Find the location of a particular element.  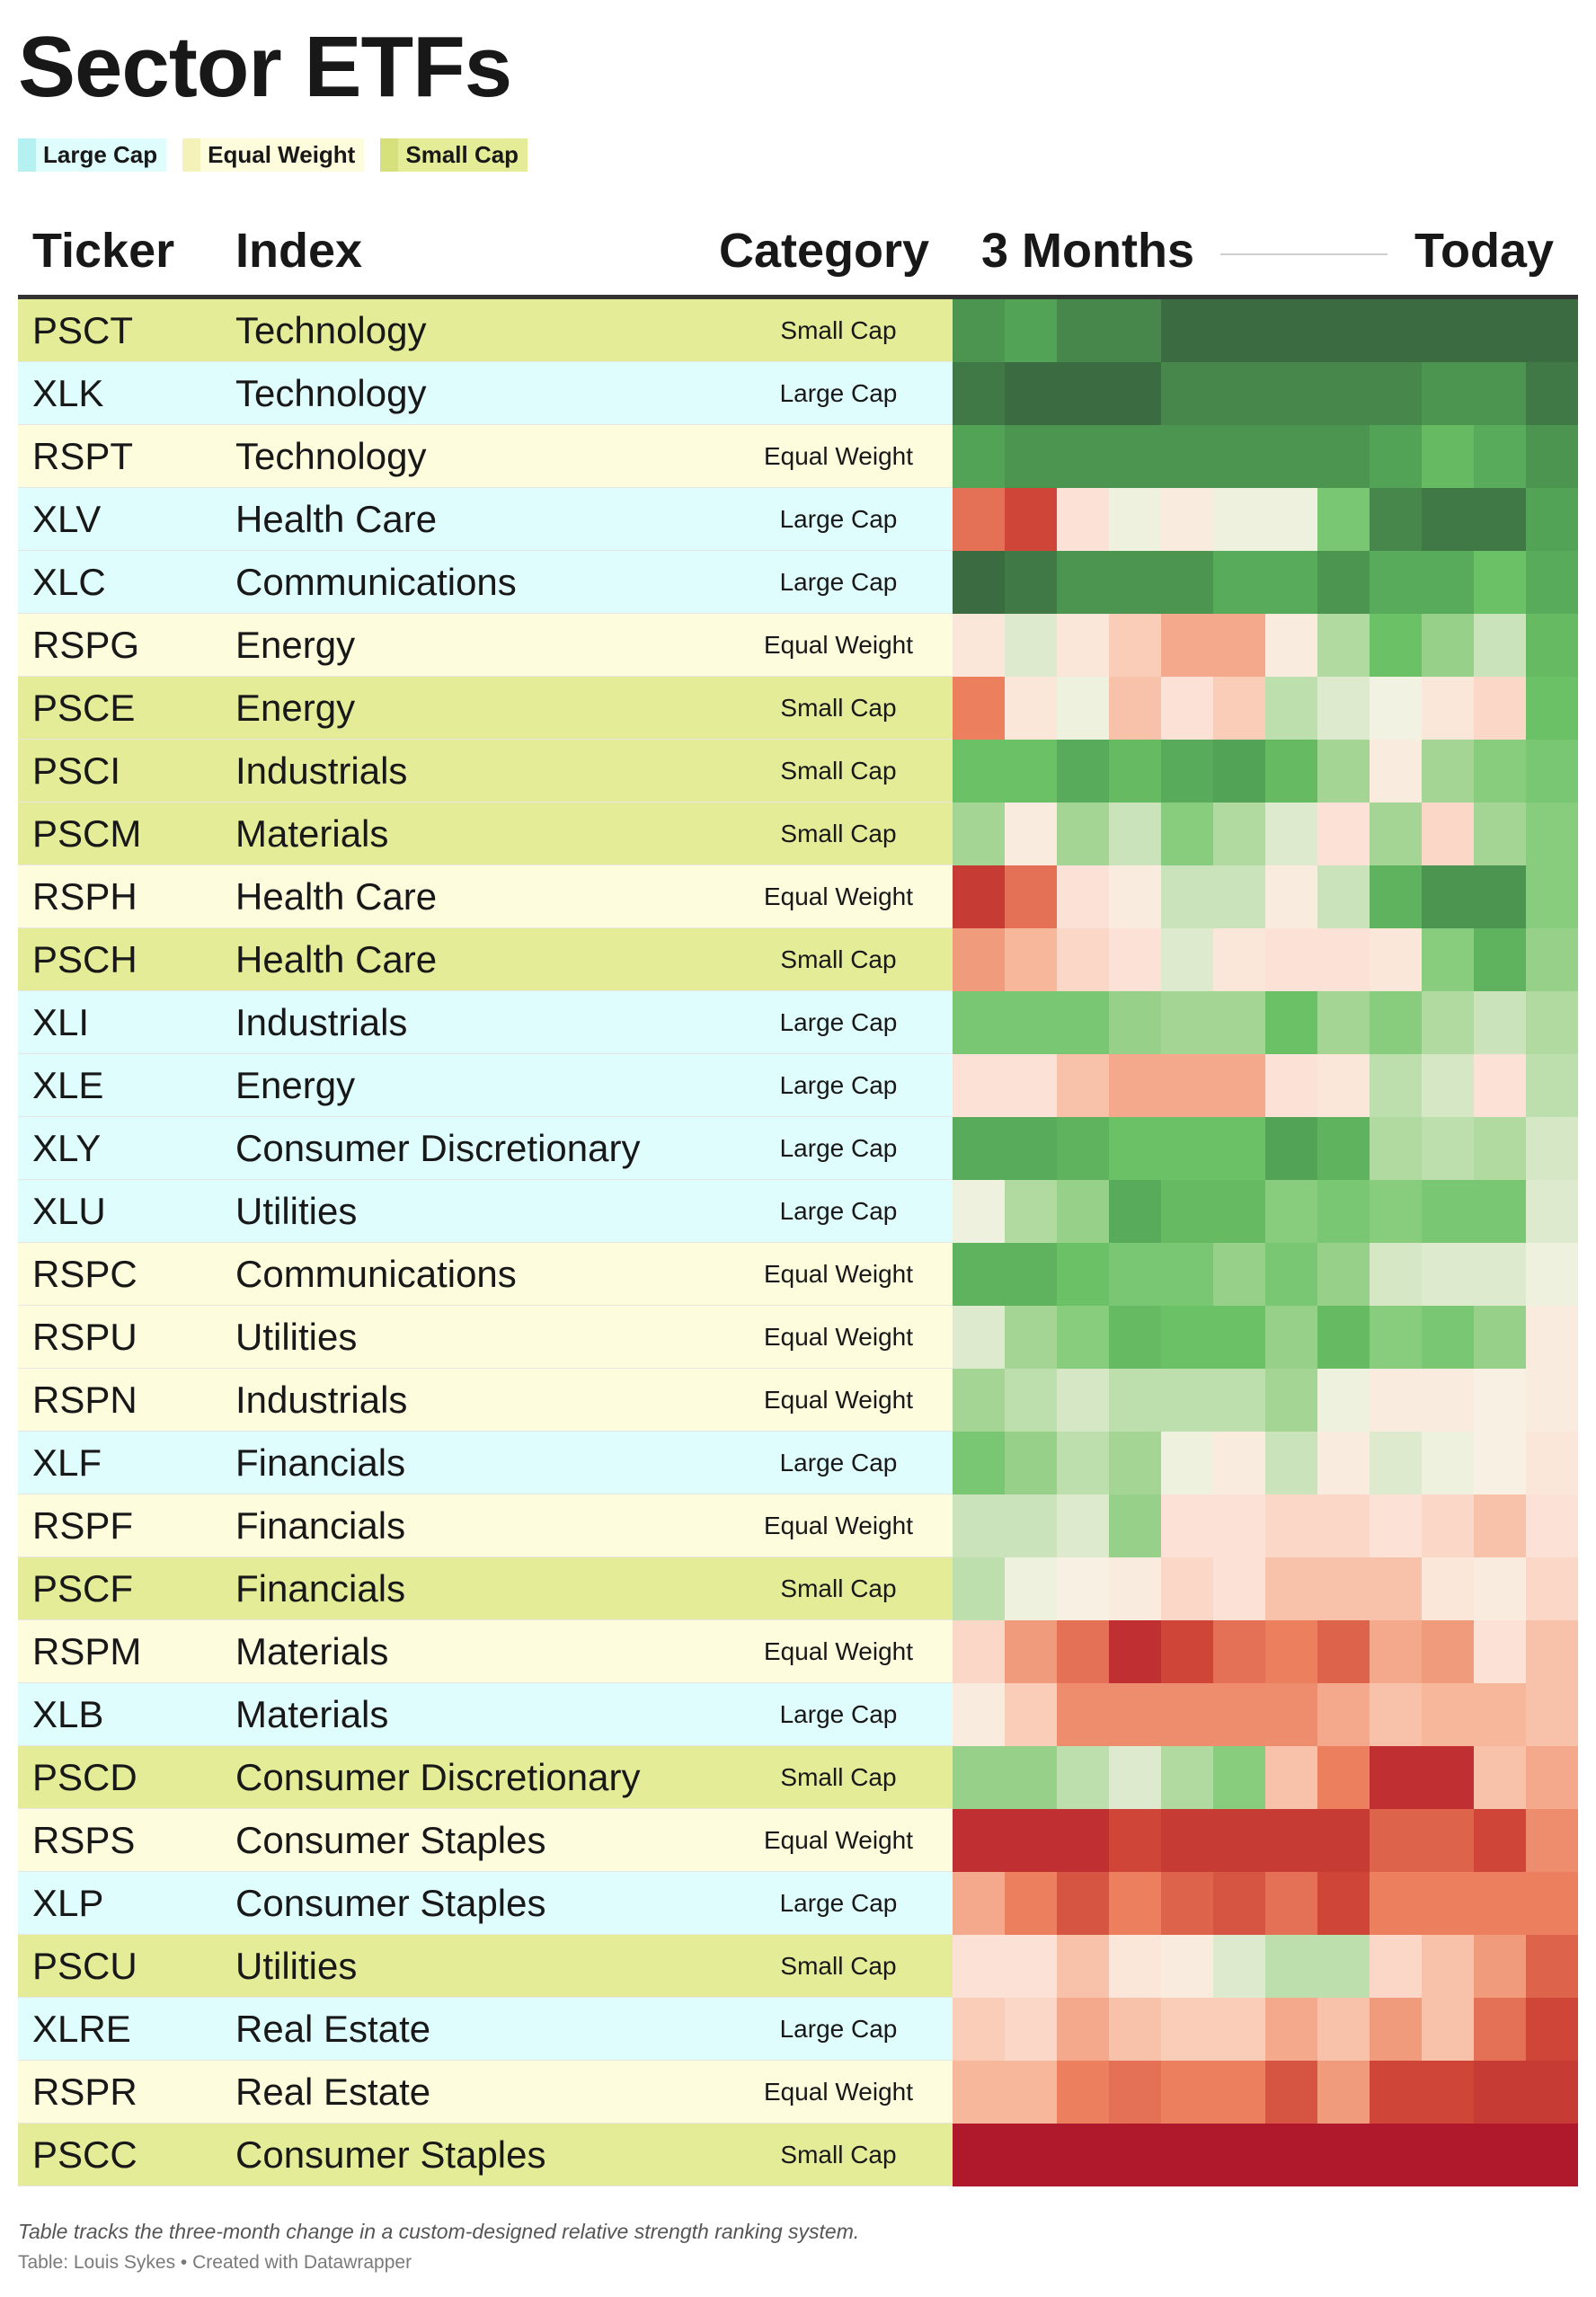

ticker-cell: PSCD is located at coordinates (84, 1777).